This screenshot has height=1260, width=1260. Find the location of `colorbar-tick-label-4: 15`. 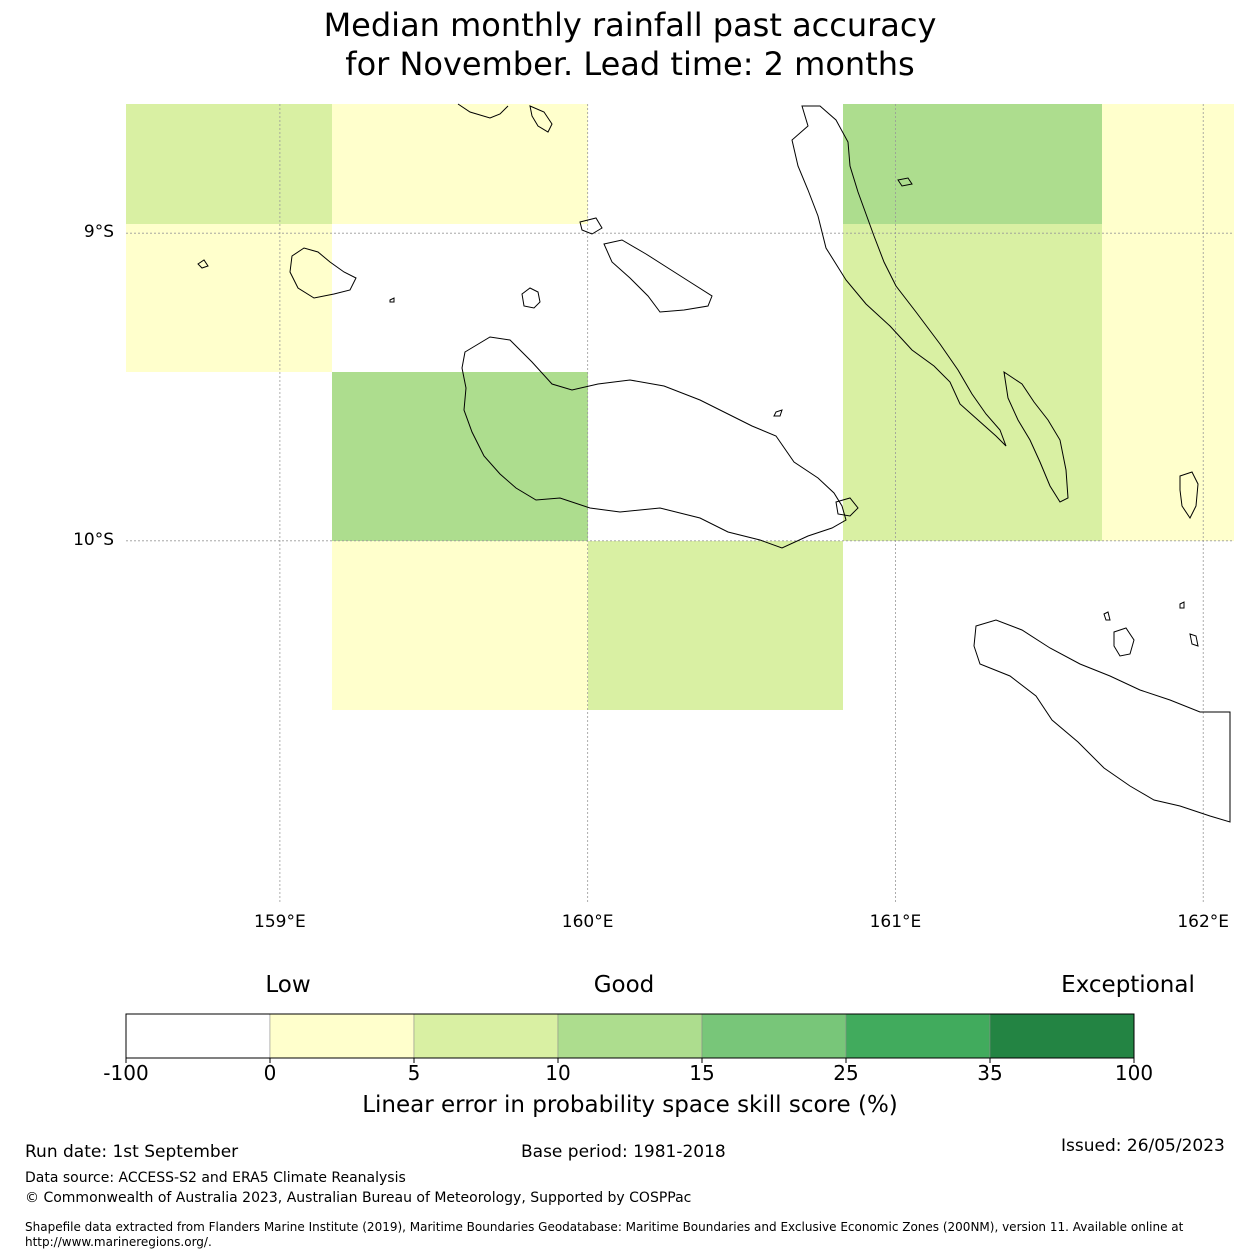

colorbar-tick-label-4: 15 is located at coordinates (702, 1073).